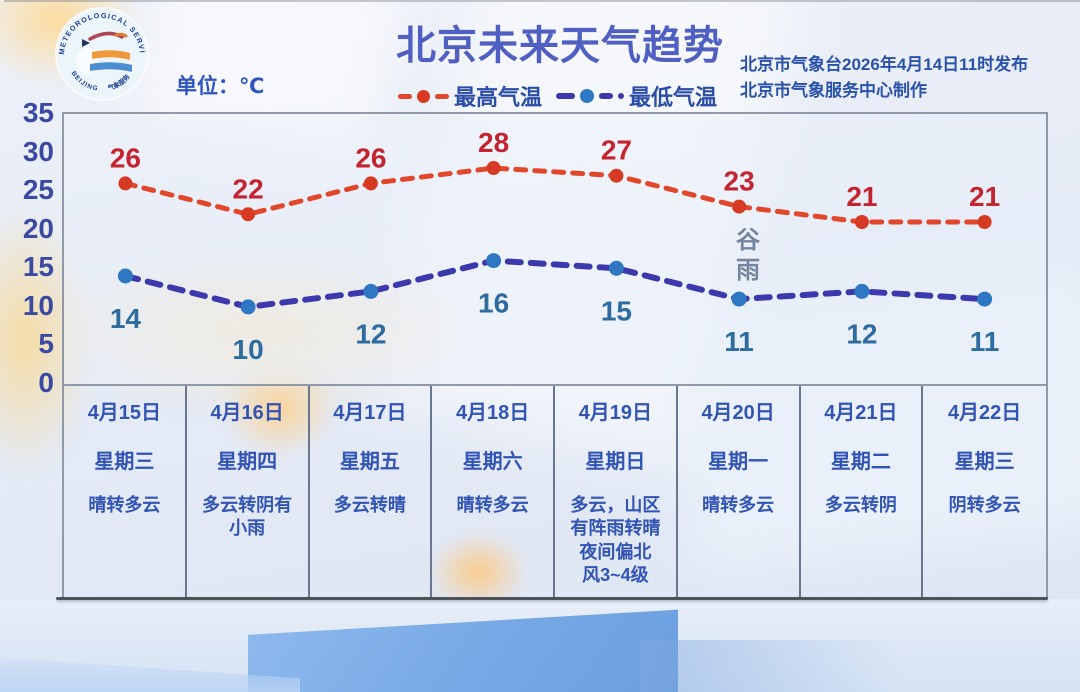  What do you see at coordinates (111, 67) in the screenshot?
I see `logo-blue-band` at bounding box center [111, 67].